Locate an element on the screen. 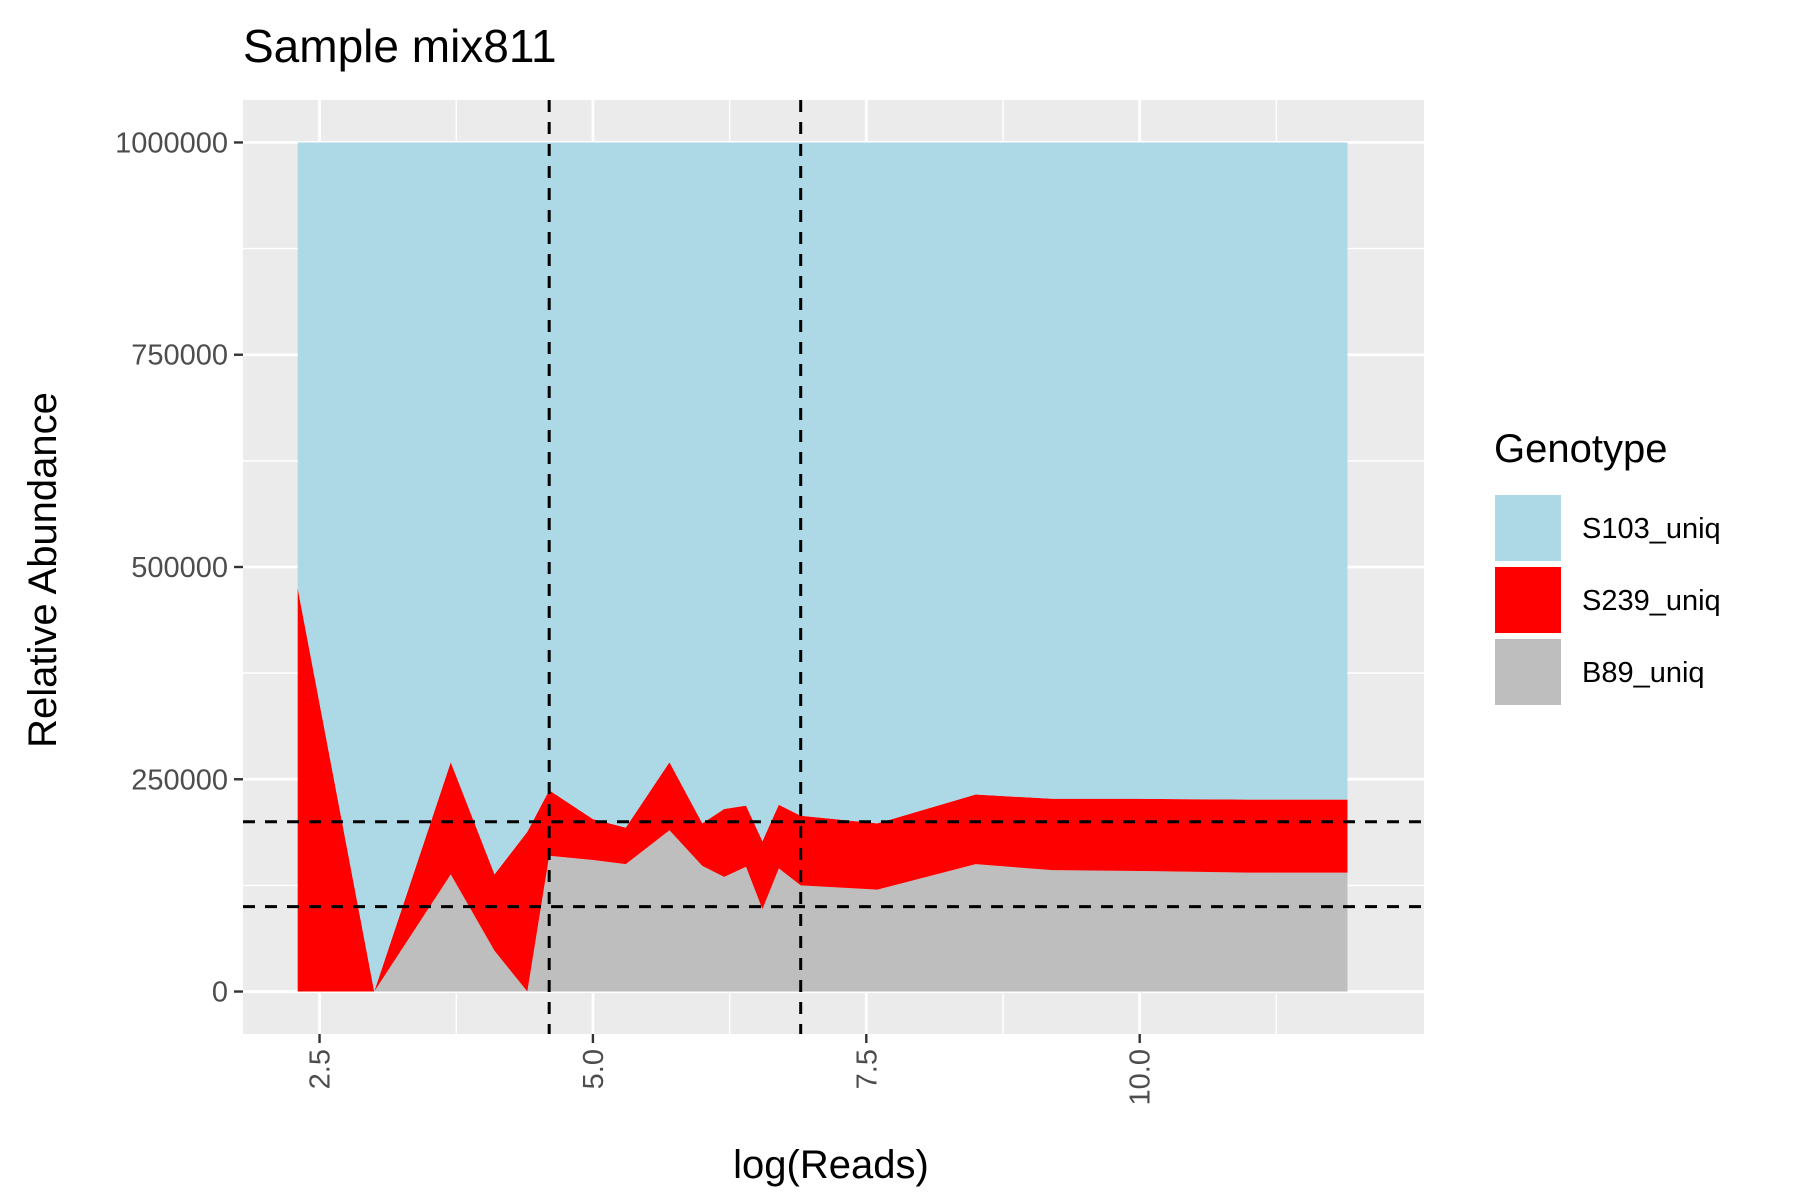 Image resolution: width=1800 pixels, height=1200 pixels. legend-key-b89-uniq is located at coordinates (1528, 672).